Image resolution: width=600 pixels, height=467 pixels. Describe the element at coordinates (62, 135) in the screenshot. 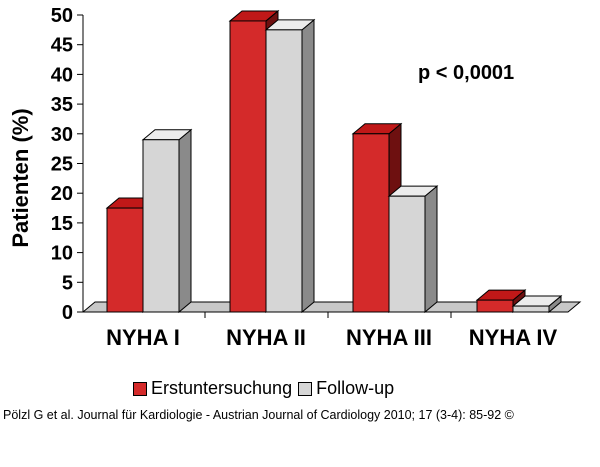

I see `y-tick-label: 30` at that location.